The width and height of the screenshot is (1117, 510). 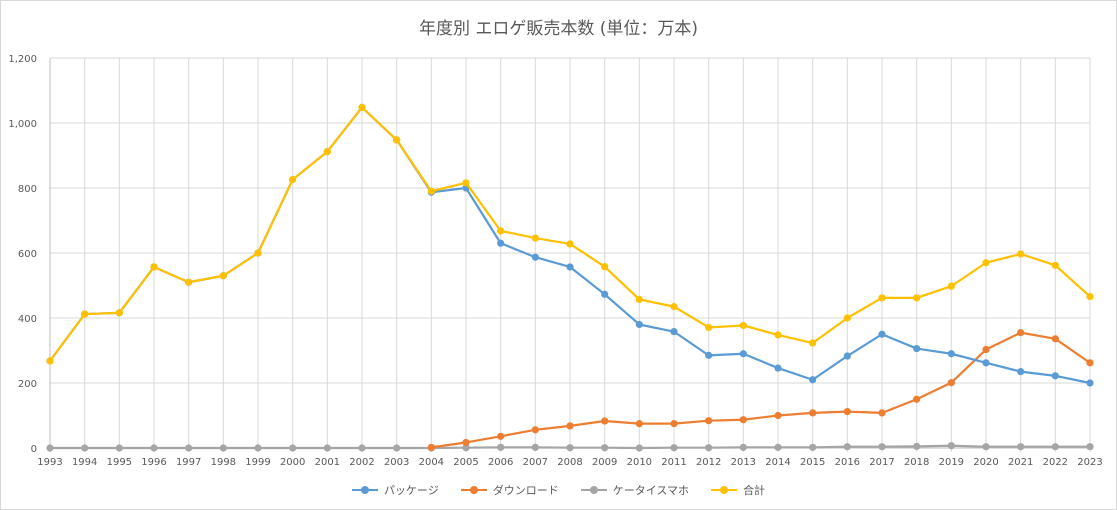 I want to click on legend-item: 合計, so click(x=738, y=490).